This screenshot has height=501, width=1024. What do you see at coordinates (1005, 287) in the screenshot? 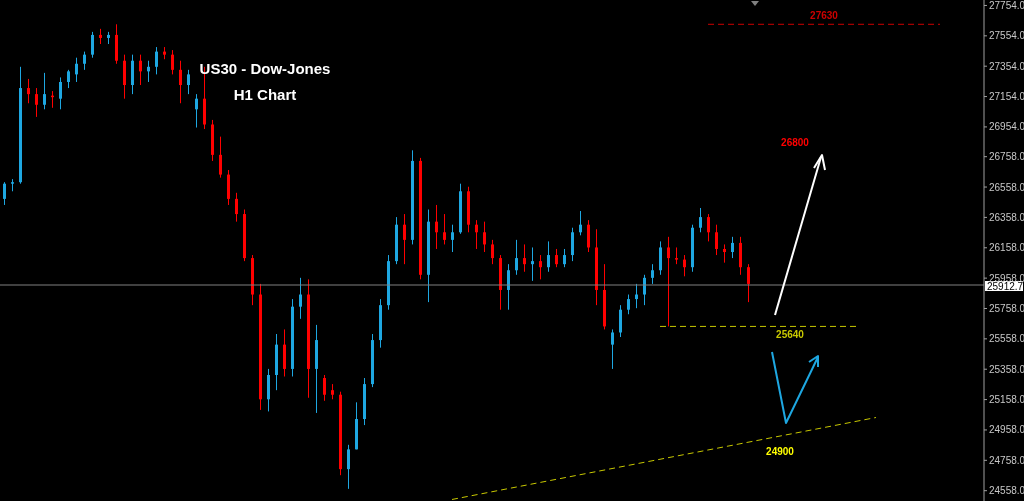
I see `ref-line-label: 25912.7` at bounding box center [1005, 287].